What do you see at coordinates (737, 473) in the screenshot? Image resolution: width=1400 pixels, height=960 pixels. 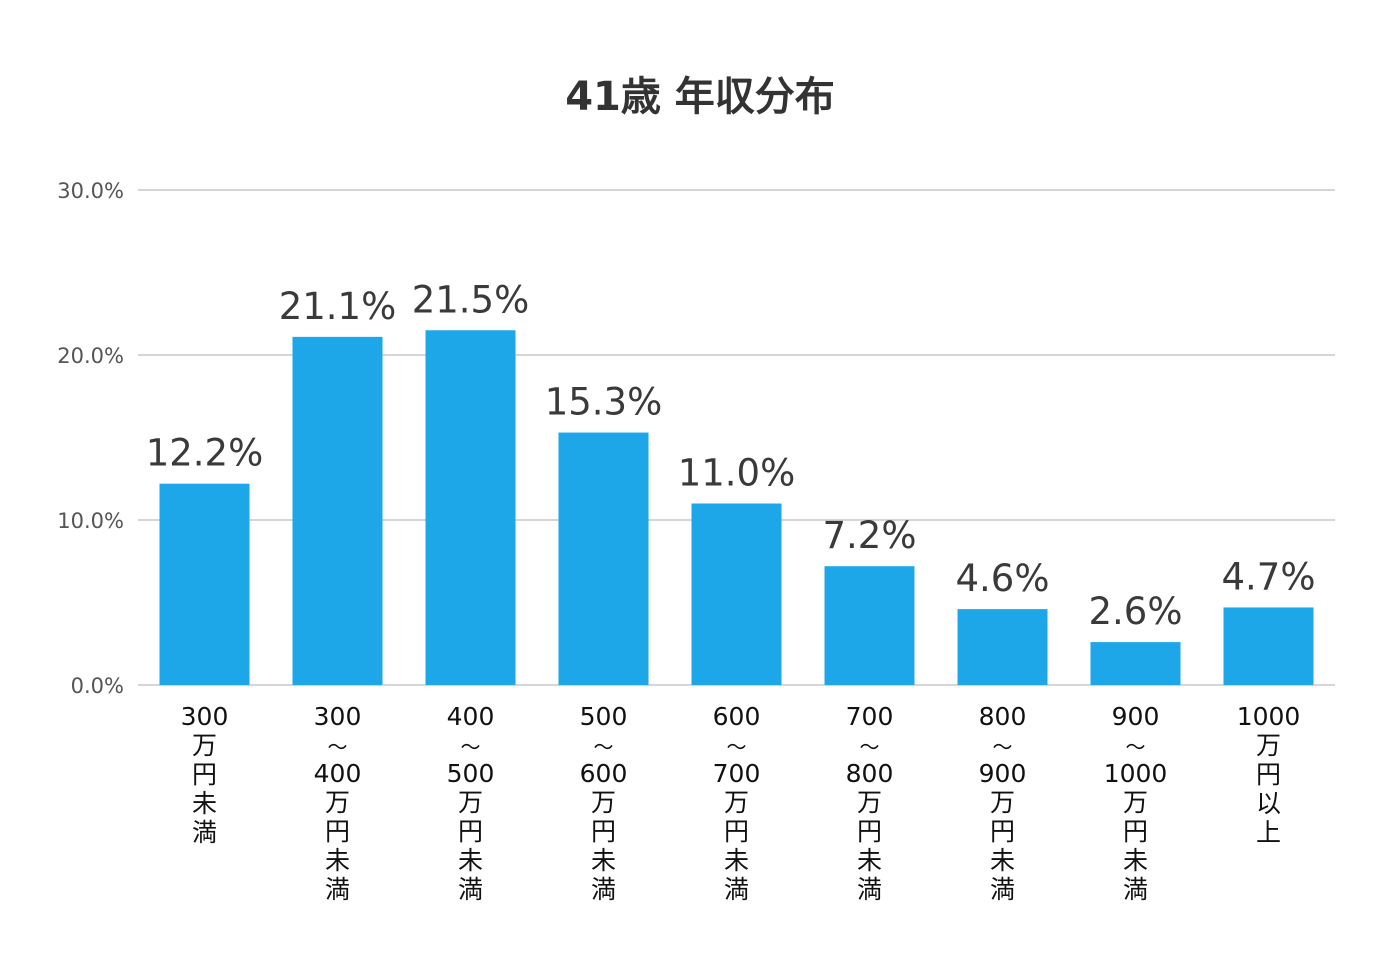 I see `data-label: 11.0%` at bounding box center [737, 473].